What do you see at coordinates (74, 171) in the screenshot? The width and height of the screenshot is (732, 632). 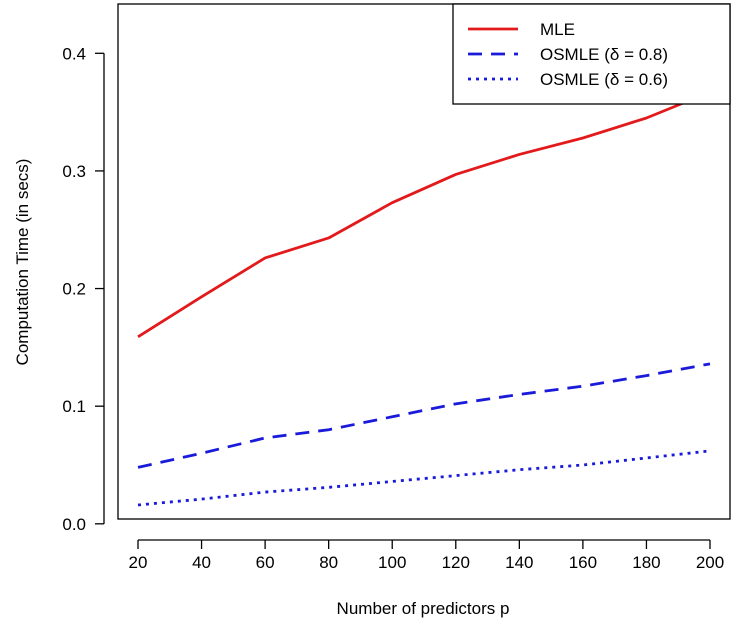 I see `y-tick-label: 0.3` at bounding box center [74, 171].